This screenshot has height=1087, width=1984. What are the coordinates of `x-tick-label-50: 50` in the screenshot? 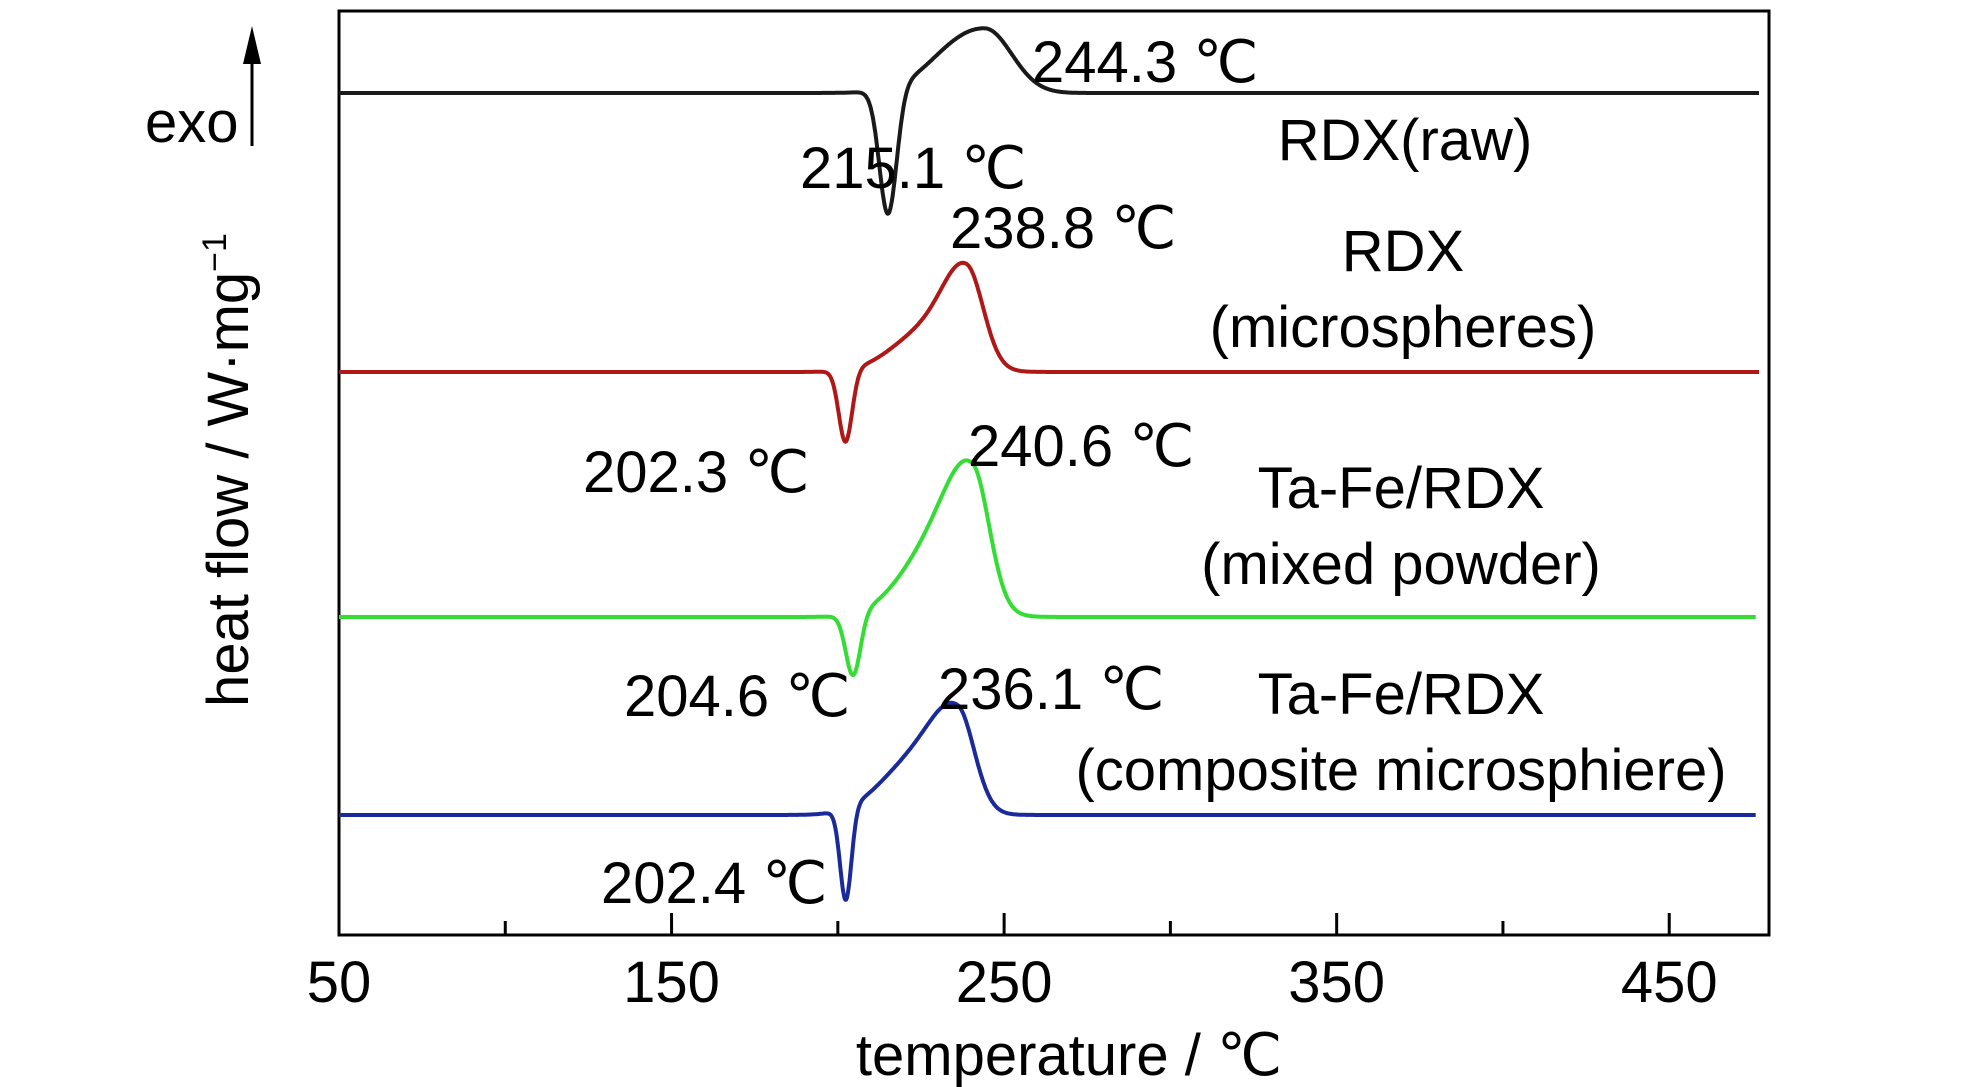 It's located at (339, 982).